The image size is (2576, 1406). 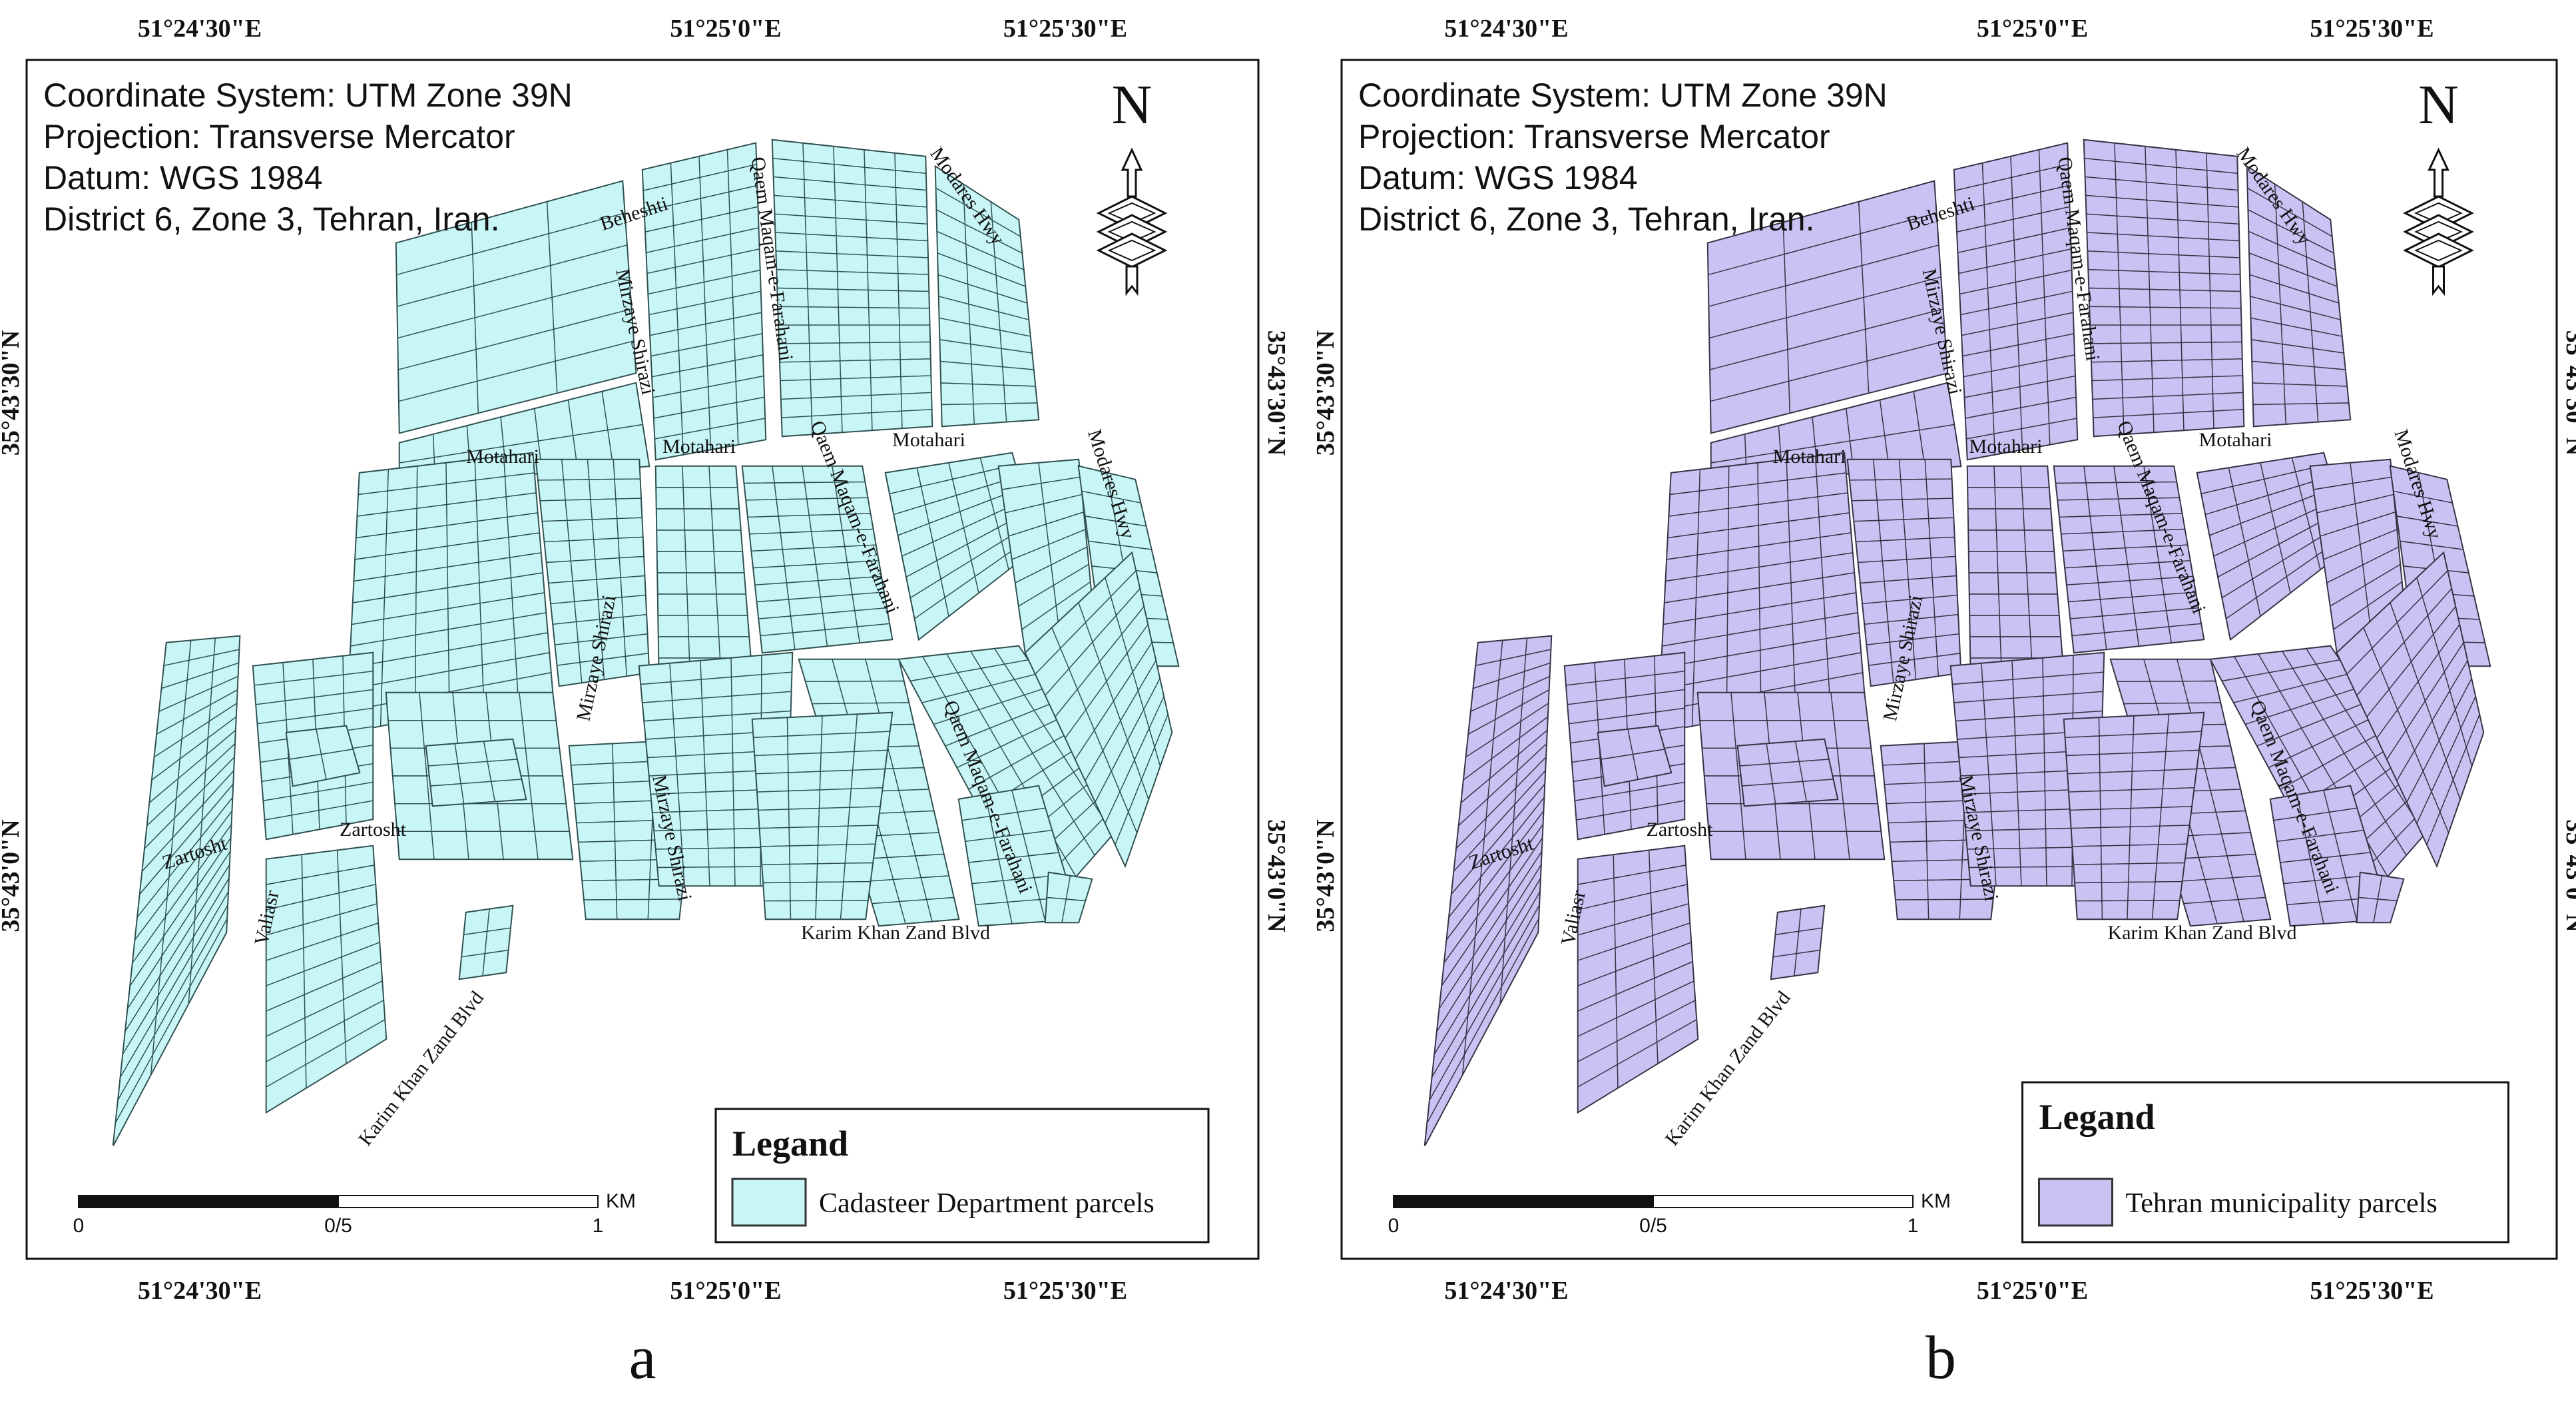 What do you see at coordinates (79, 1226) in the screenshot?
I see `scale-label-start: 0` at bounding box center [79, 1226].